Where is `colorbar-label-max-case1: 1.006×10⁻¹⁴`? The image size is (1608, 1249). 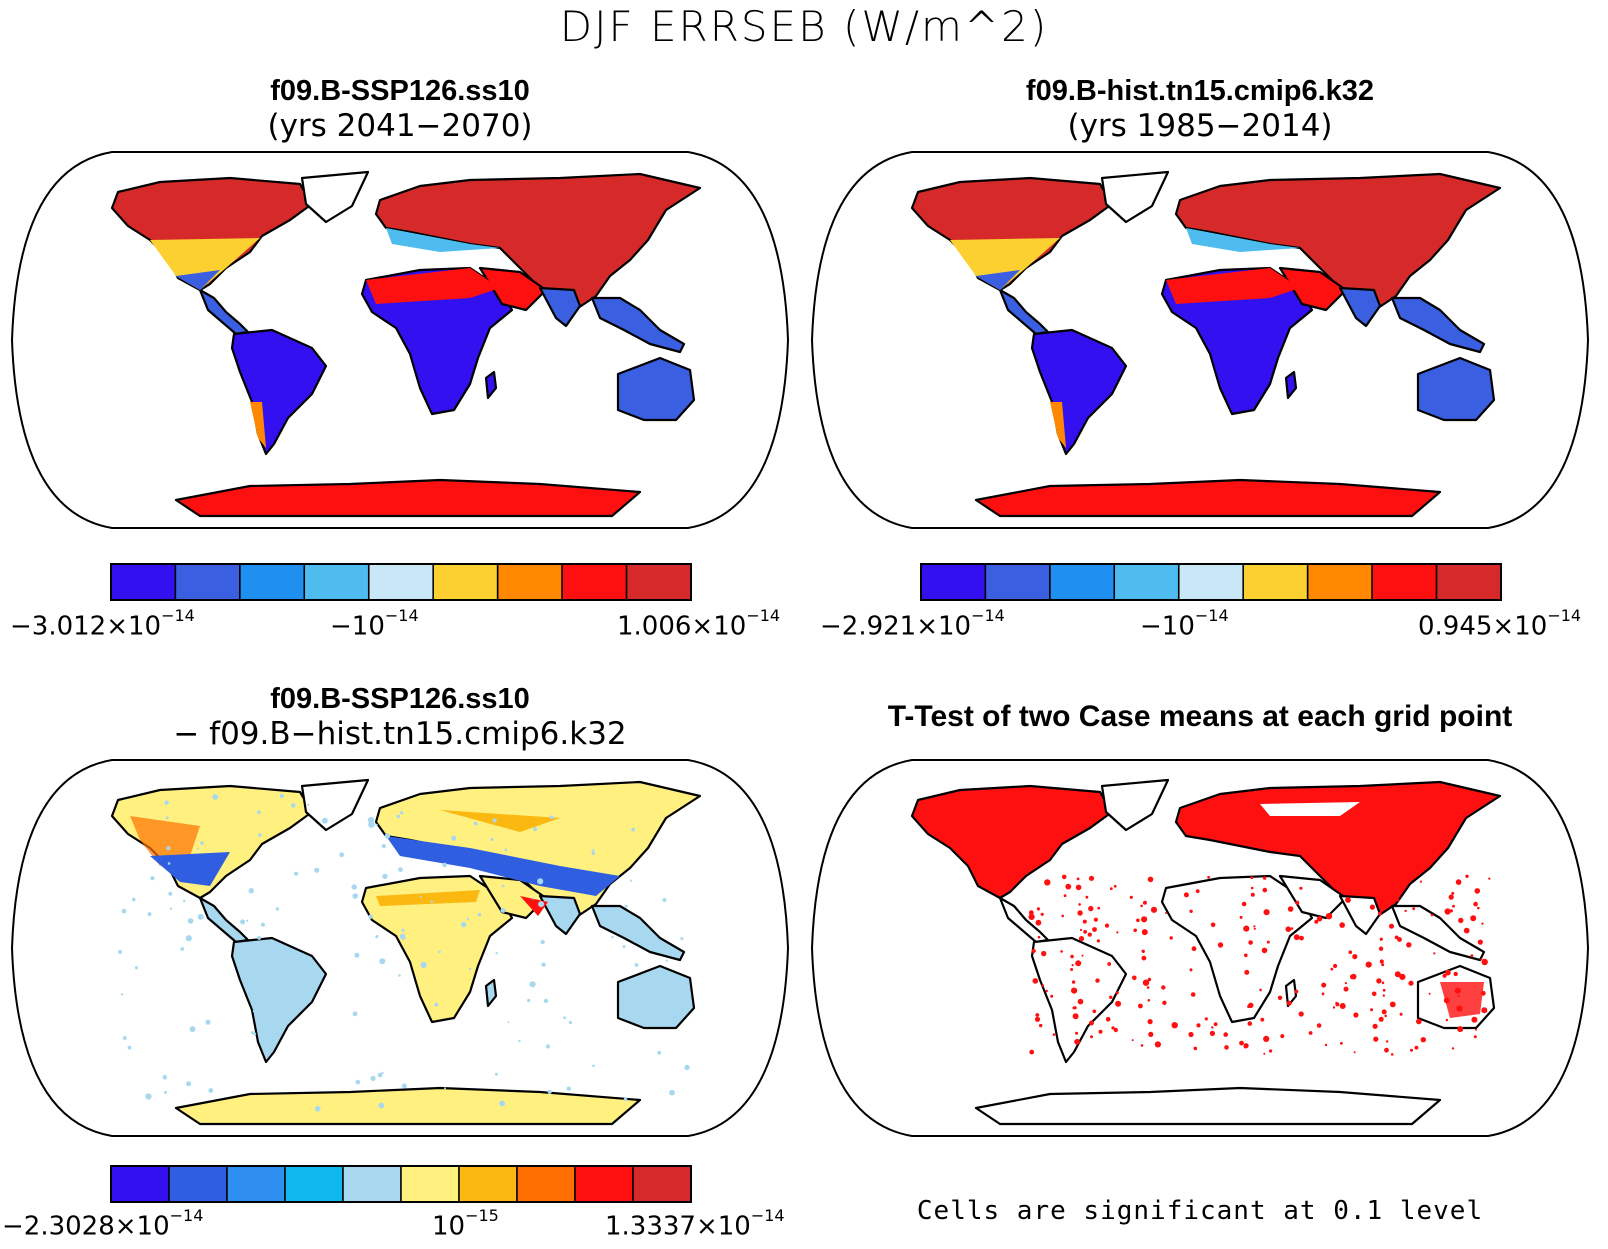
colorbar-label-max-case1: 1.006×10⁻¹⁴ is located at coordinates (699, 624).